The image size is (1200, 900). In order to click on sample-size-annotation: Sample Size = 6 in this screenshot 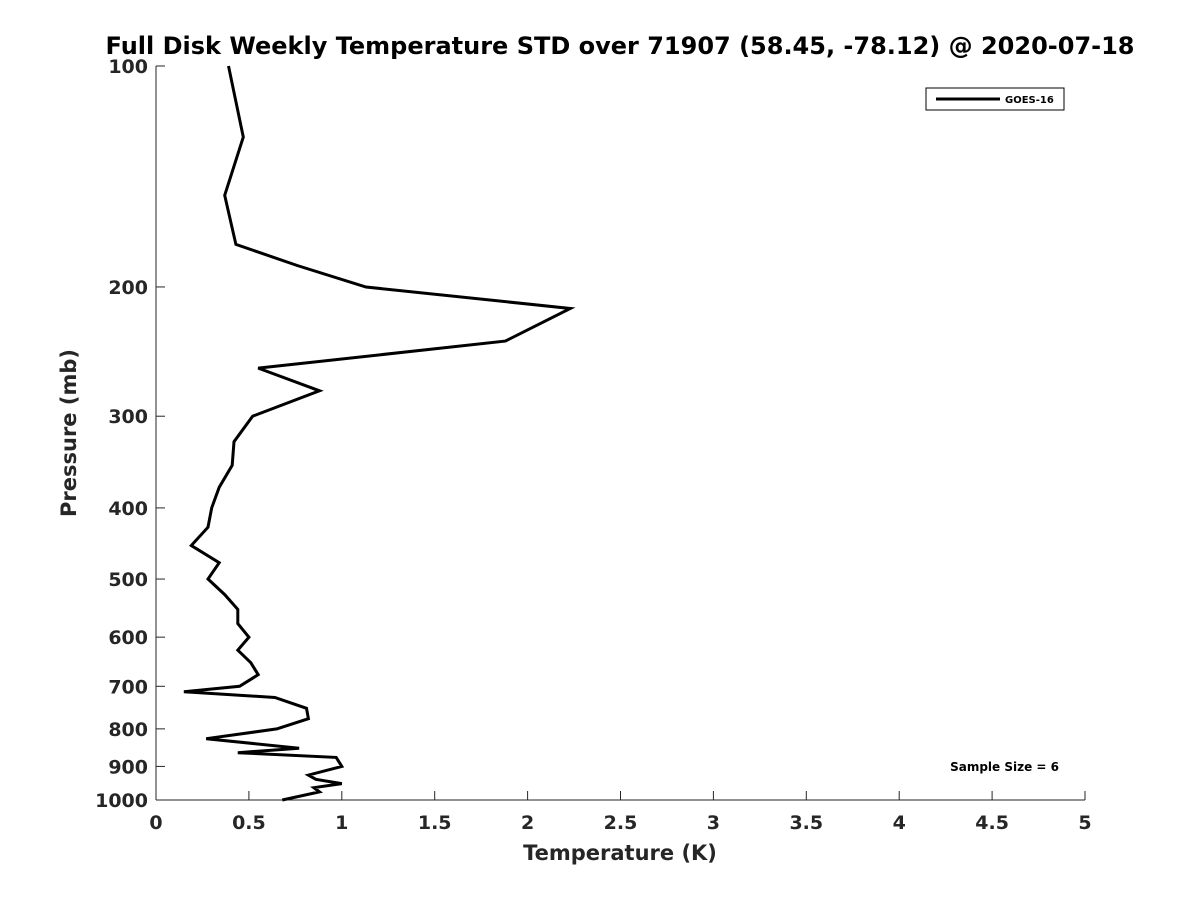, I will do `click(1004, 767)`.